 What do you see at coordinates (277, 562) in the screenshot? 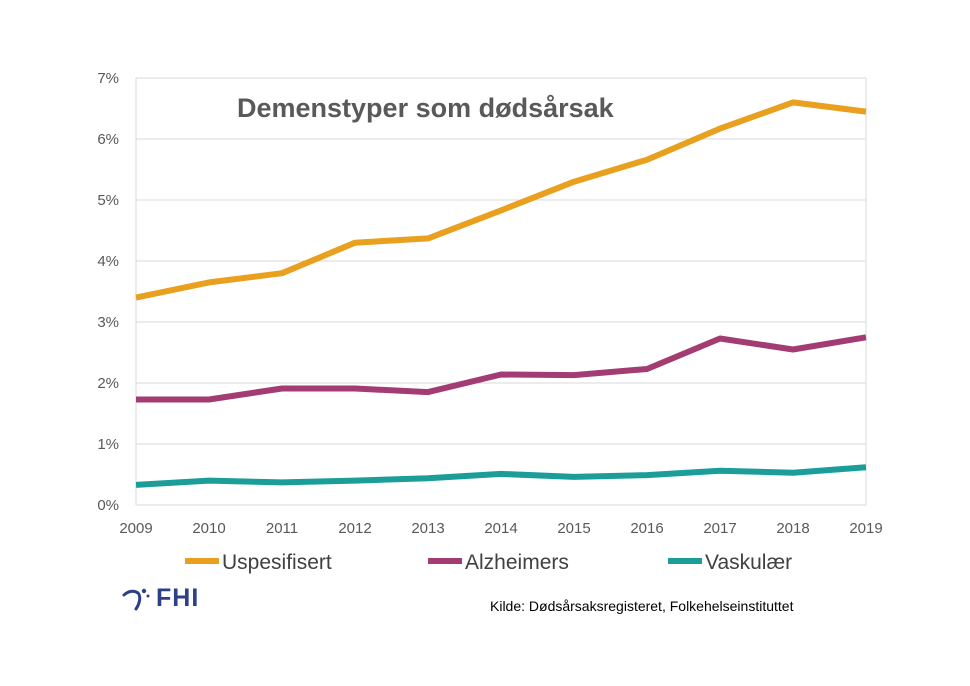
I see `legend-label: Uspesifisert` at bounding box center [277, 562].